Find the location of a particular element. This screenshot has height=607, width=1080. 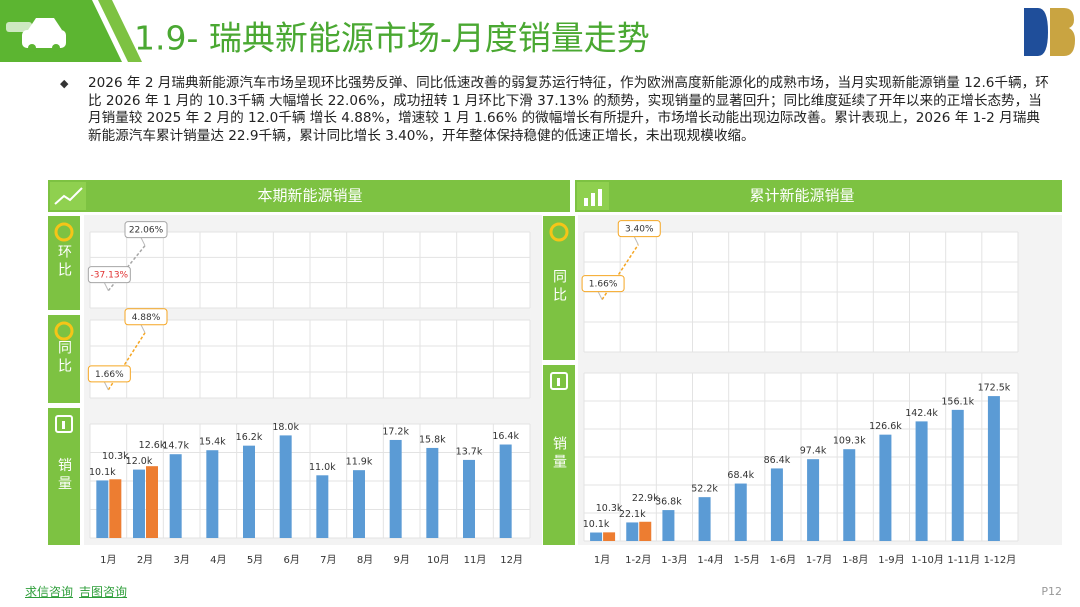

data-label: 22.06% is located at coordinates (146, 231).